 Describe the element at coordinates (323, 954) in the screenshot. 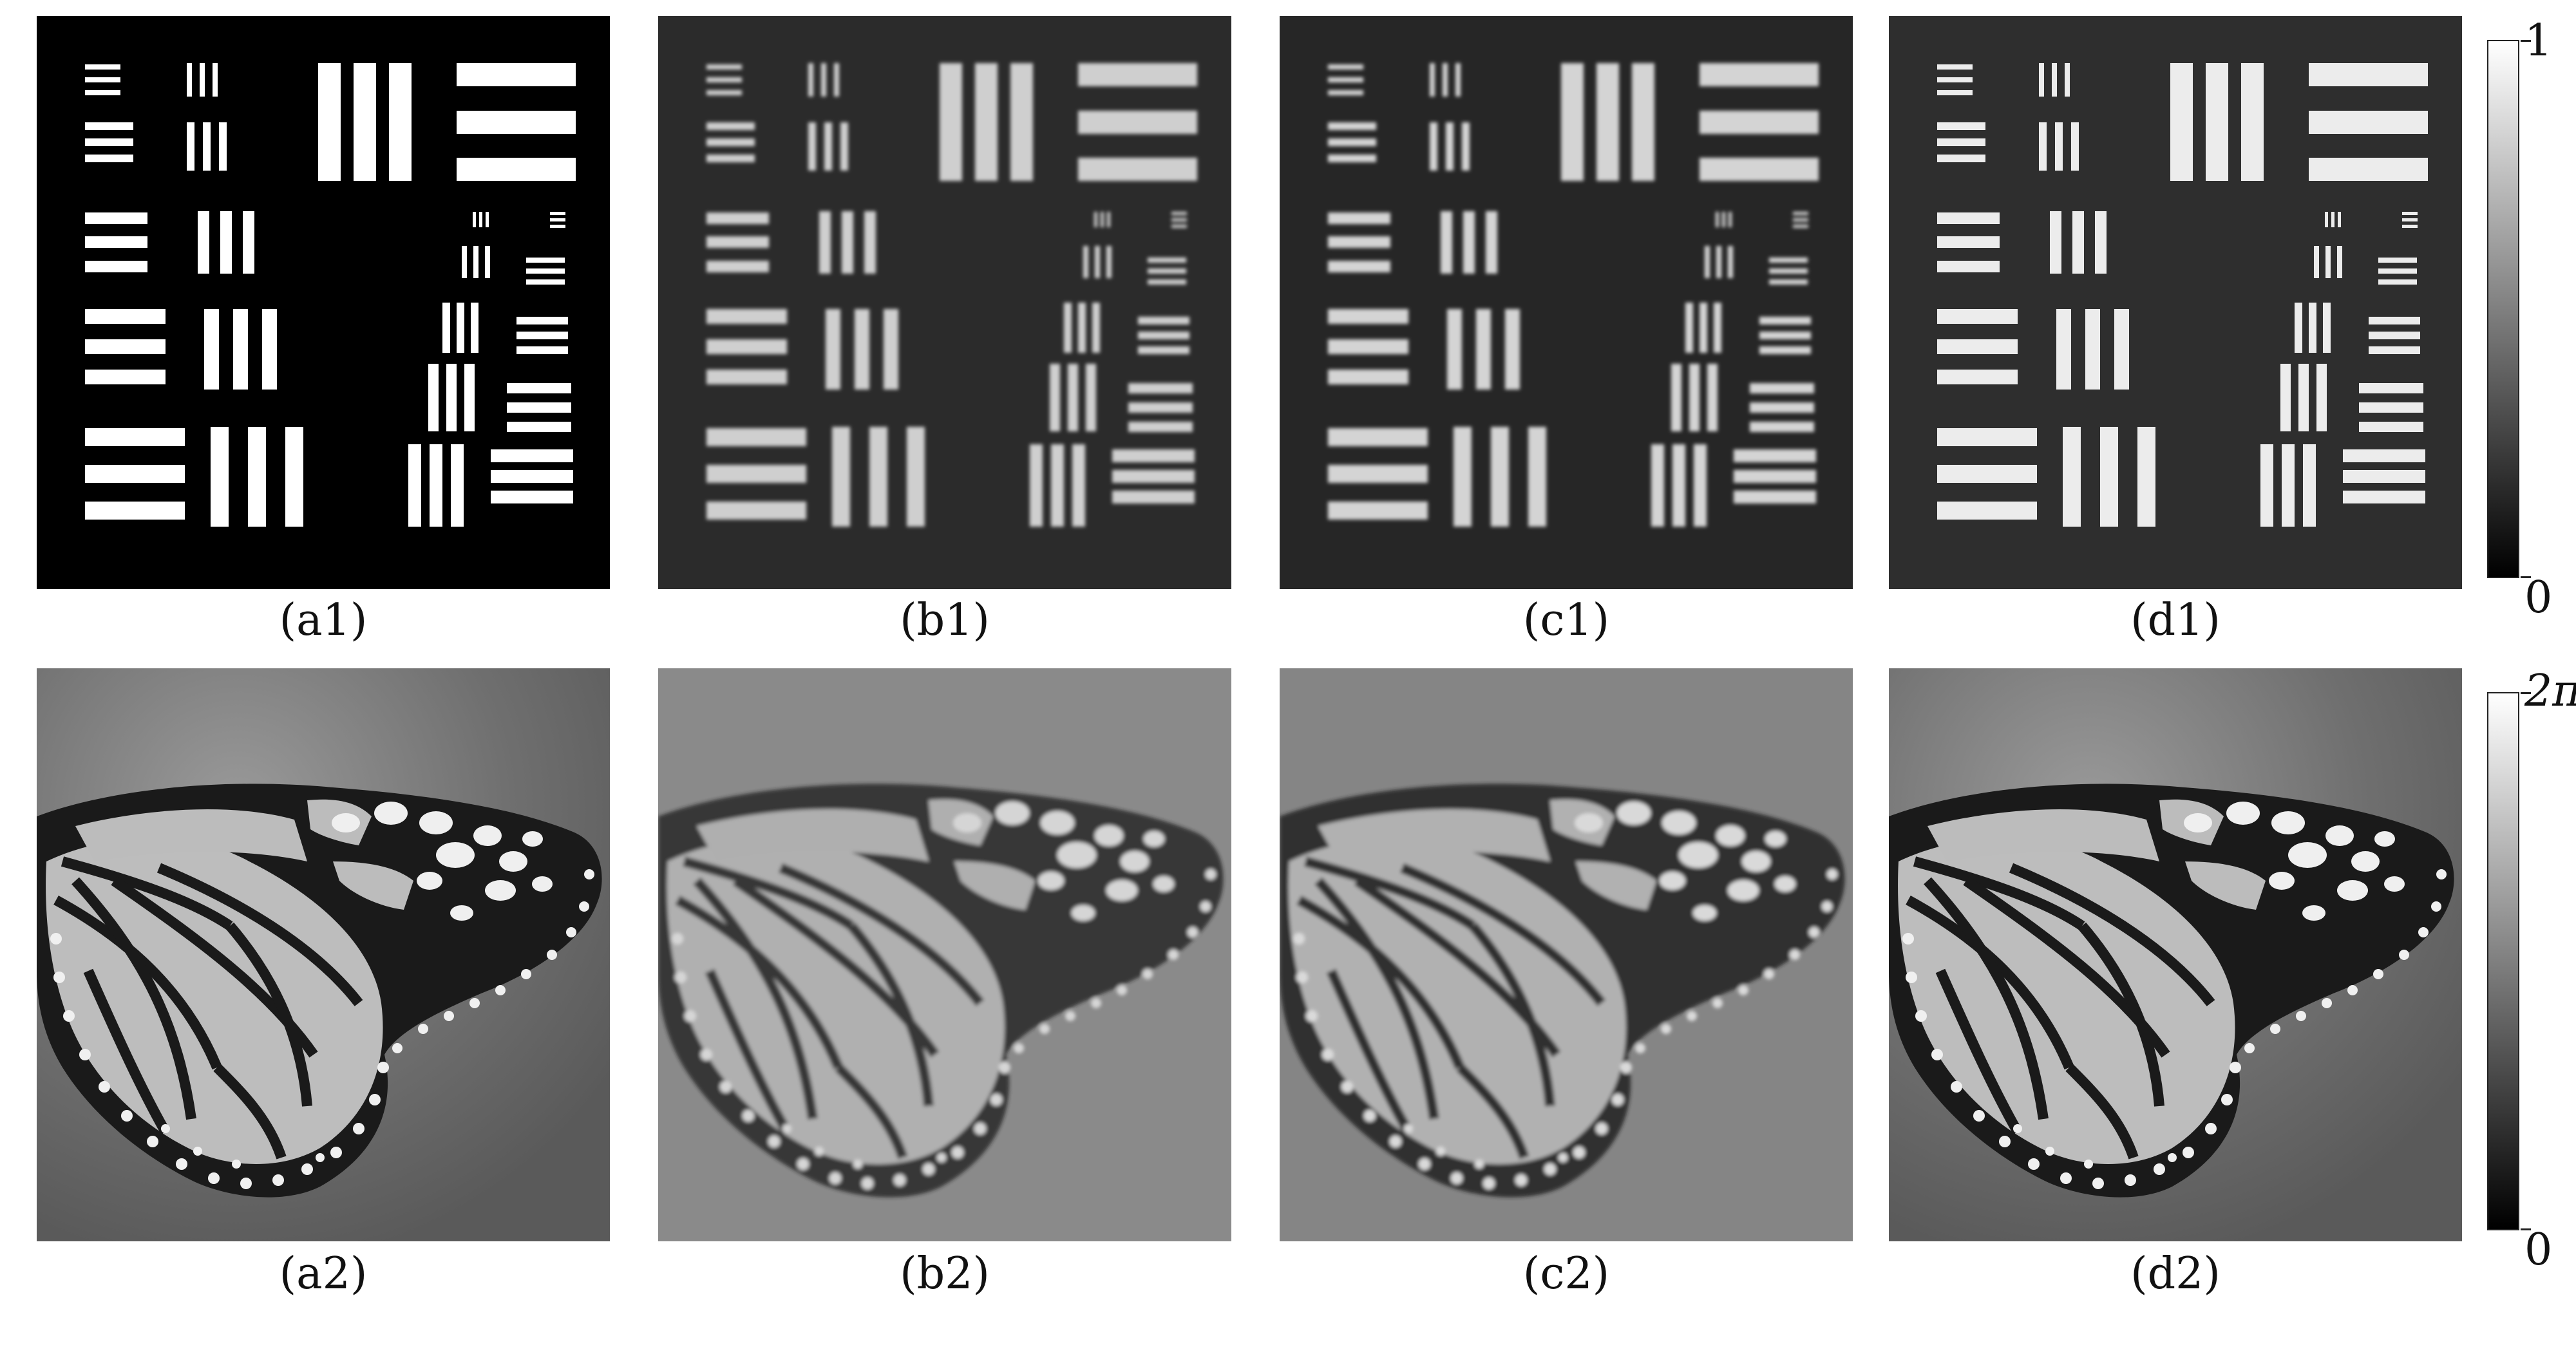

I see `panel-a2-phase-ground-truth` at that location.